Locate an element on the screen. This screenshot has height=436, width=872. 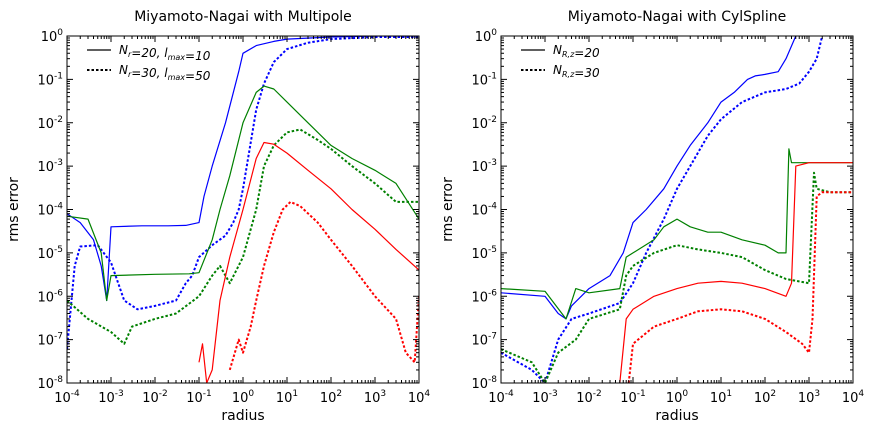
legend-label: NR,z=20 is located at coordinates (576, 51).